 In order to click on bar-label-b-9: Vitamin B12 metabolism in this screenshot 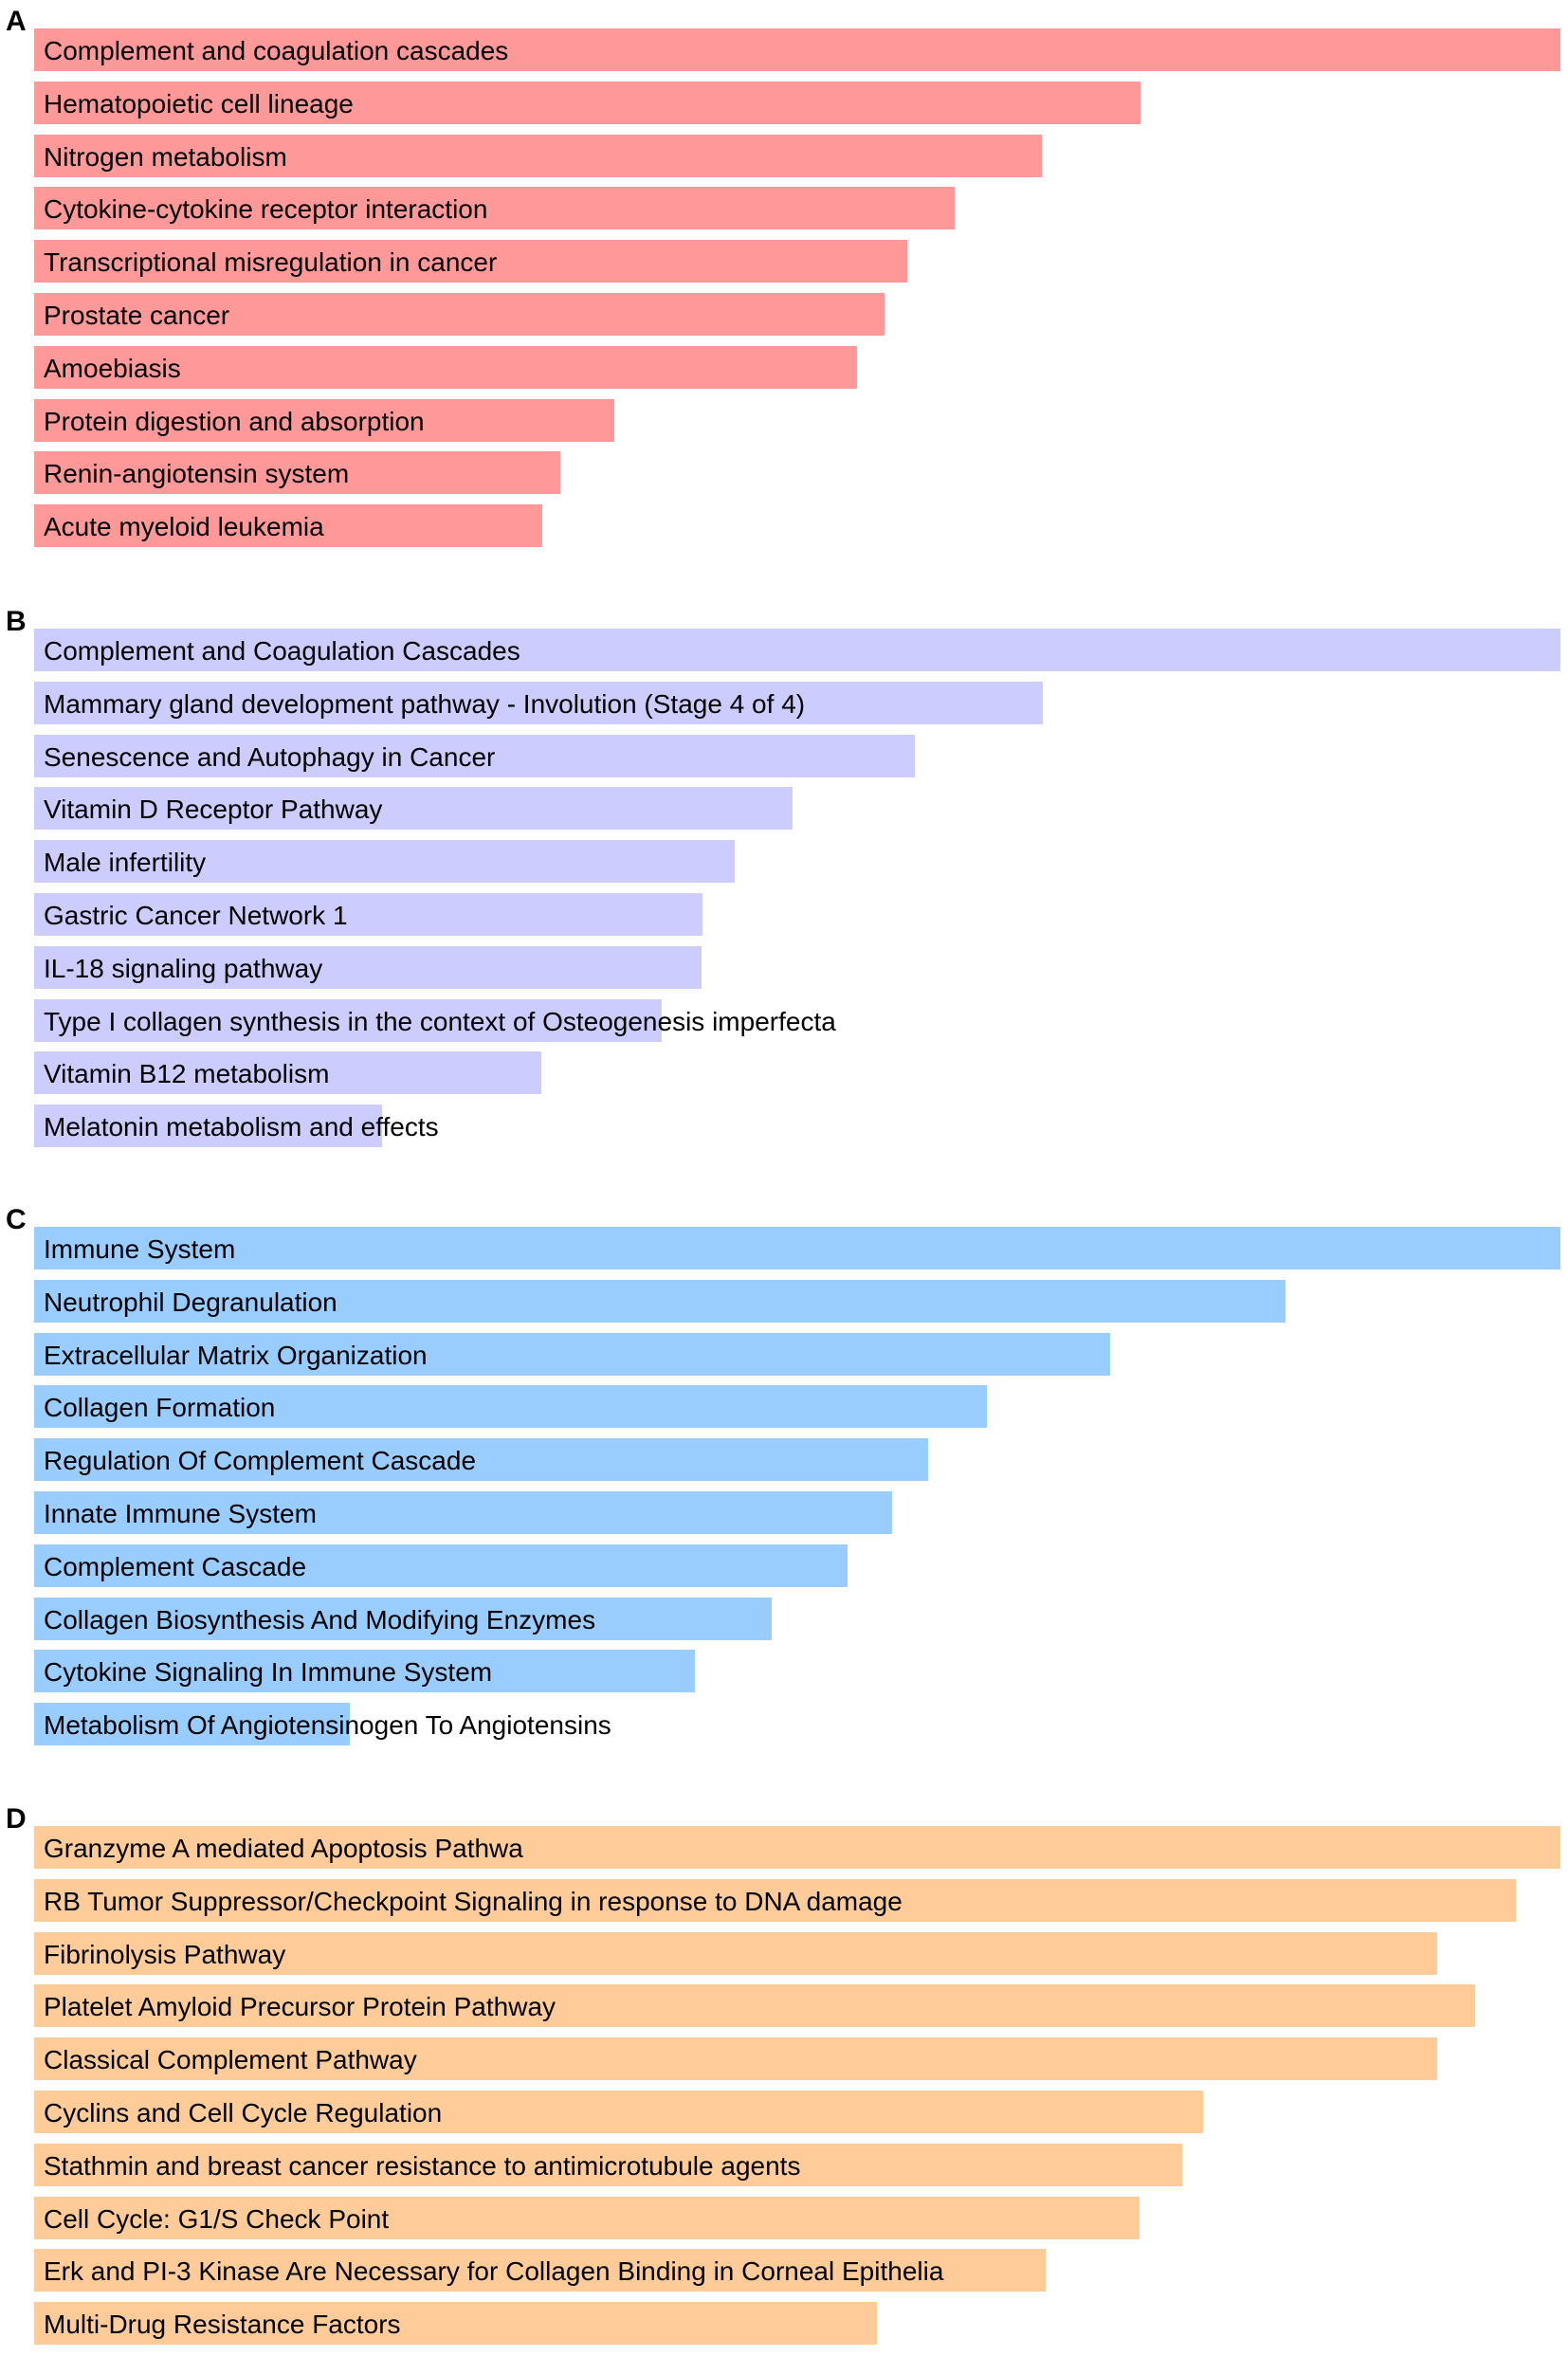, I will do `click(187, 1074)`.